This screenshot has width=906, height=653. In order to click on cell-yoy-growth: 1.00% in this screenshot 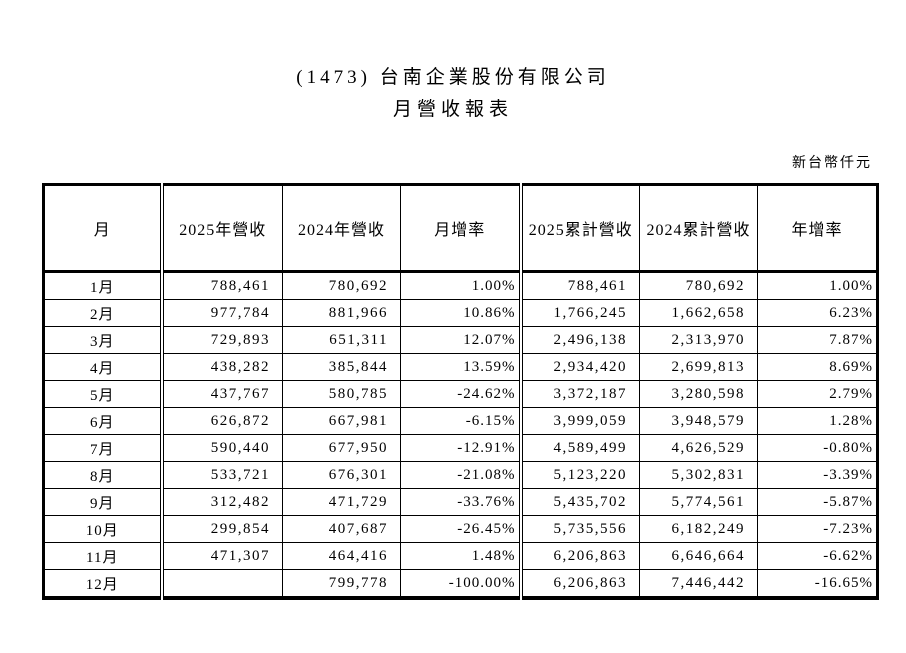, I will do `click(817, 285)`.